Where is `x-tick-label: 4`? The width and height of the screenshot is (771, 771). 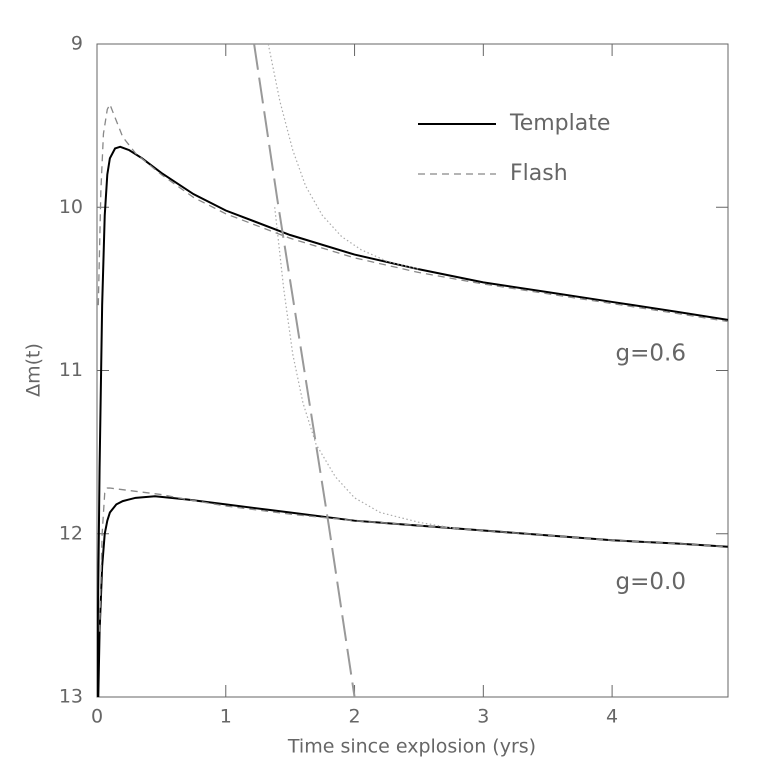 x-tick-label: 4 is located at coordinates (612, 717).